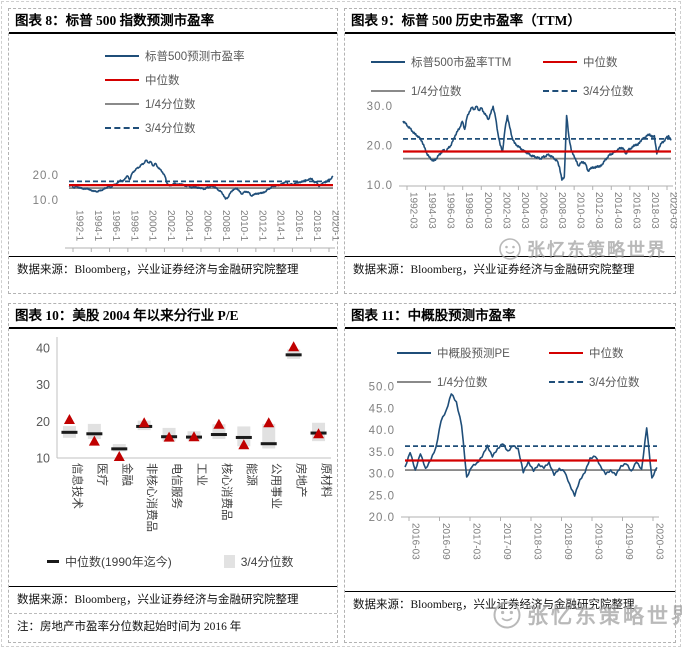 Image resolution: width=682 pixels, height=648 pixels. Describe the element at coordinates (494, 270) in the screenshot. I see `figure-9-source: 数据来源：Bloomberg，兴业证券经济与金融研究院整理` at that location.